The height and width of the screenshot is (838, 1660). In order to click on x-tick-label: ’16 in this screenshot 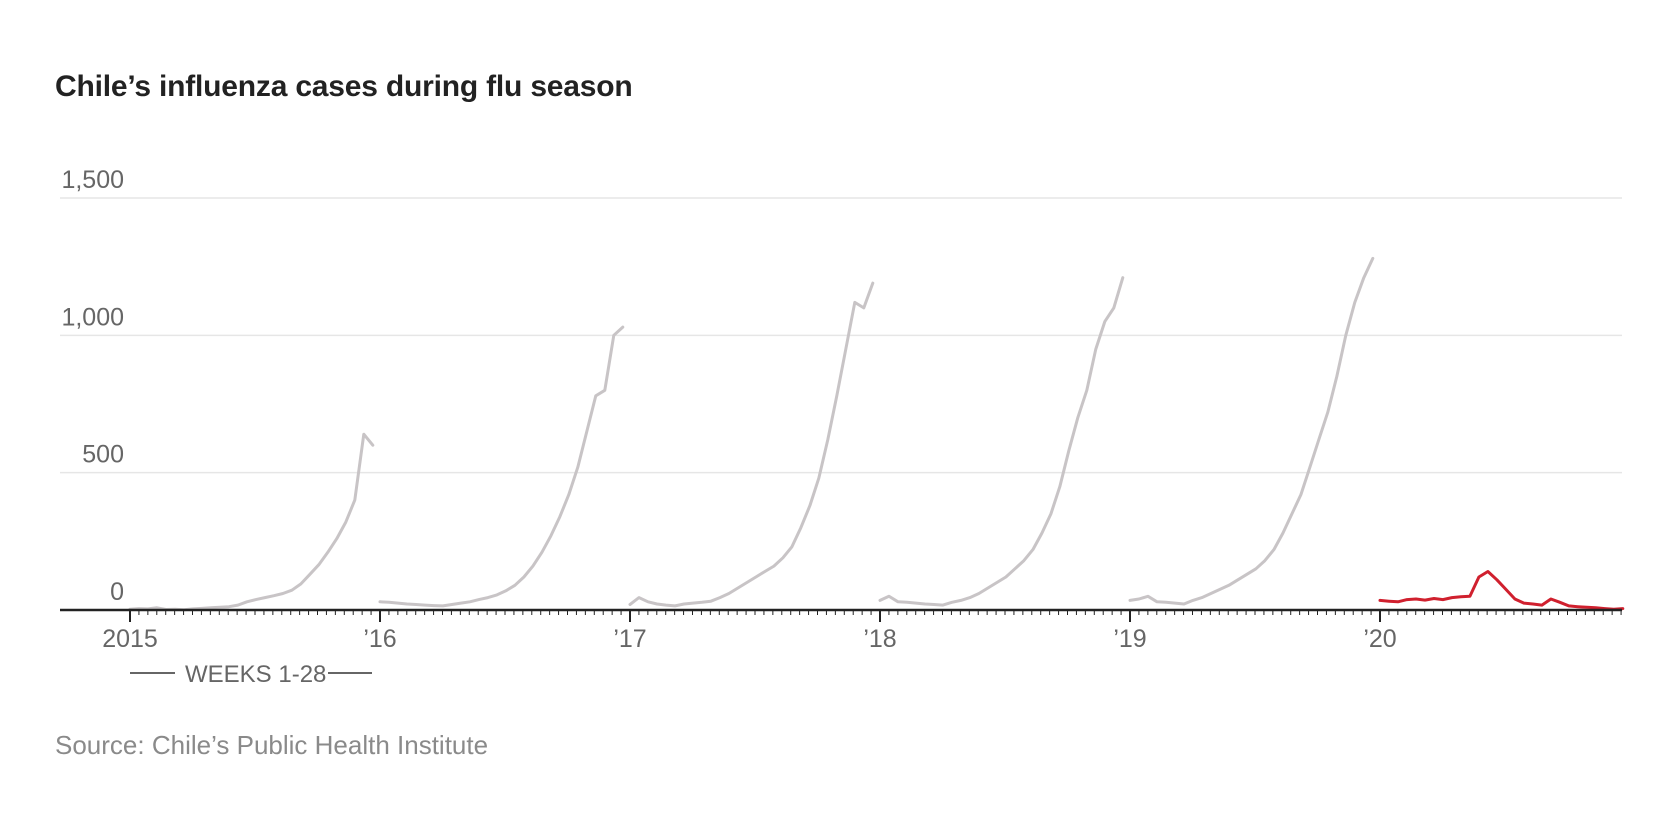, I will do `click(379, 639)`.